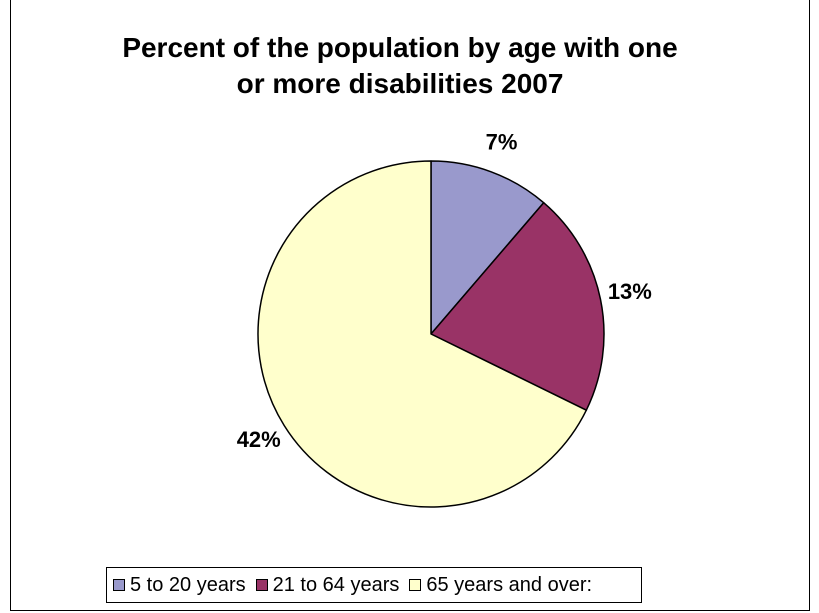 This screenshot has width=819, height=613. I want to click on data-label-5-to-20: 7%, so click(502, 141).